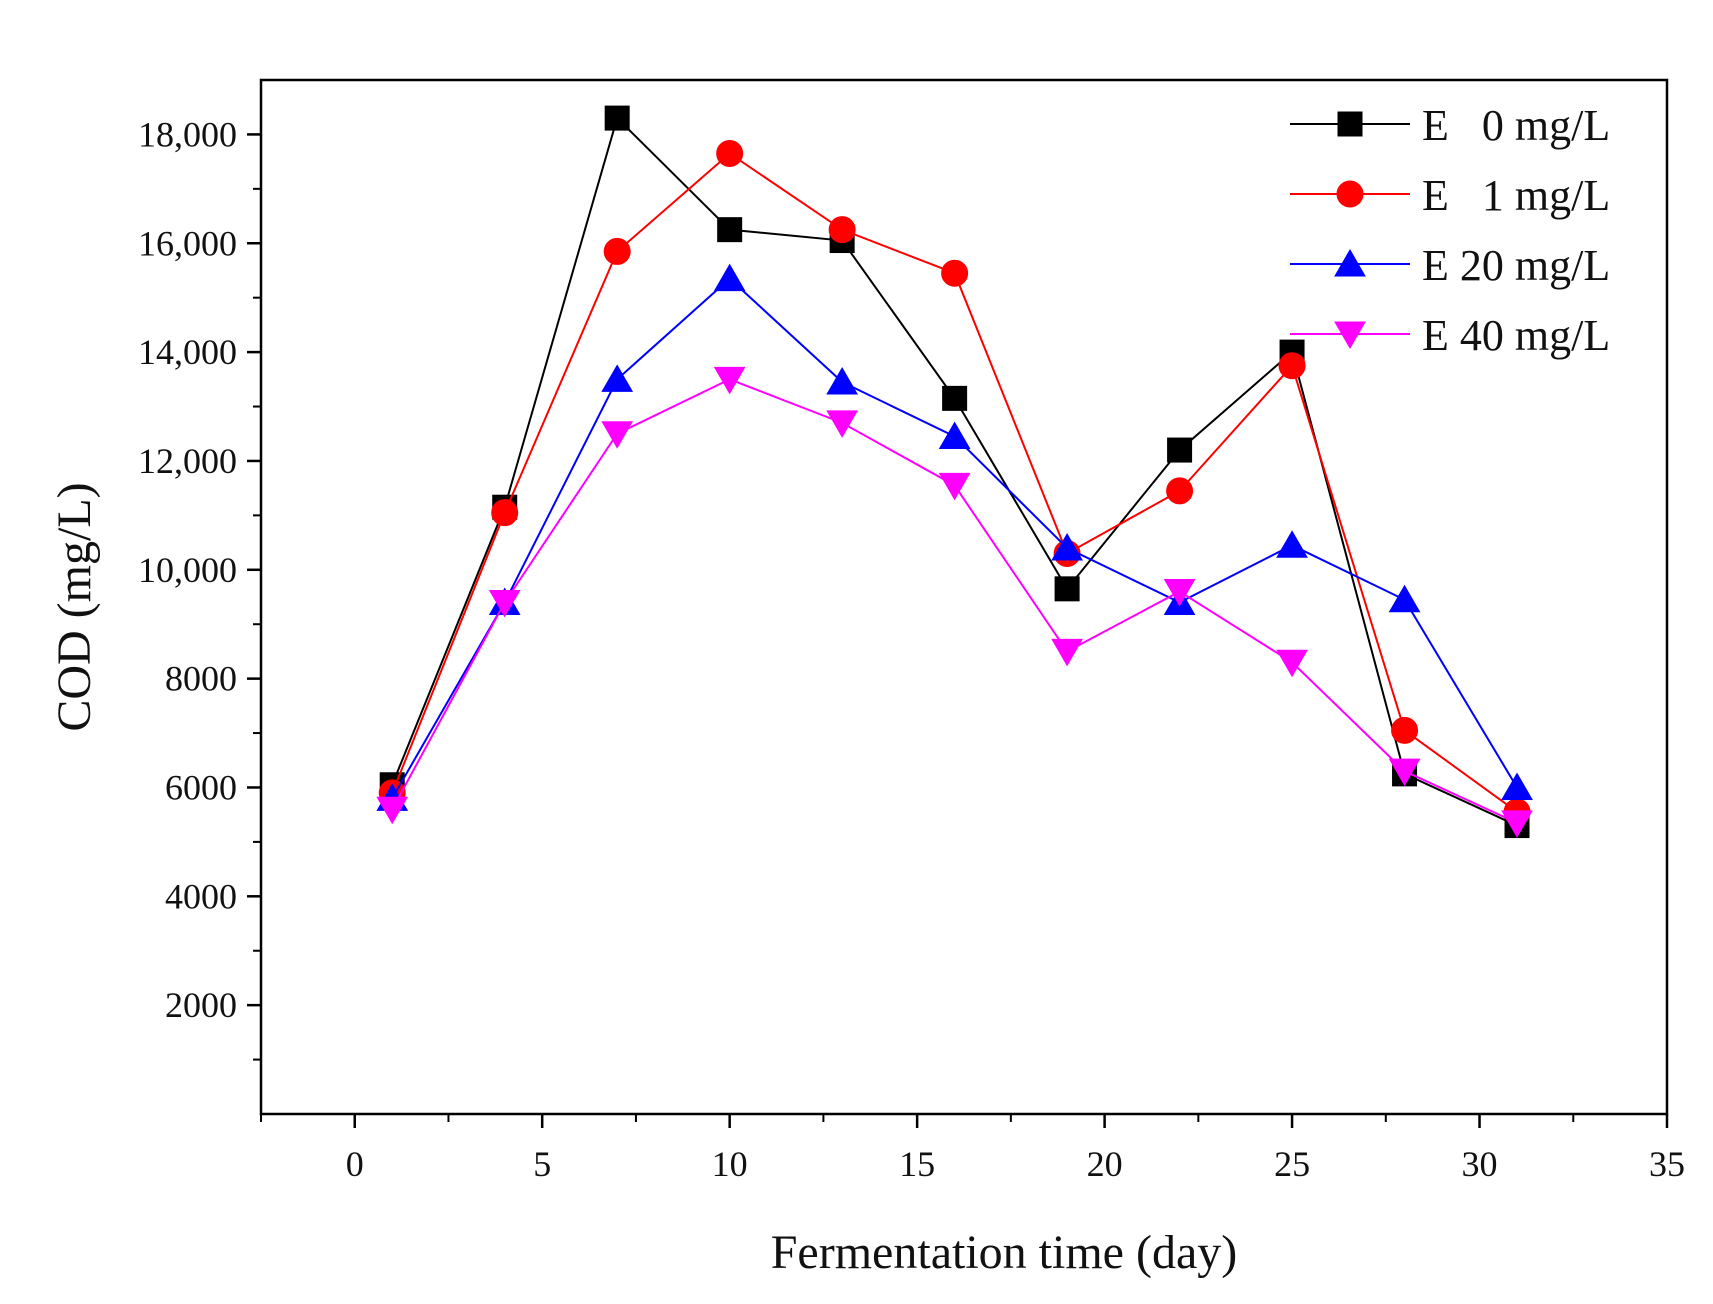 This screenshot has width=1713, height=1304. I want to click on legend-entry: E 0 mg/L, so click(1450, 125).